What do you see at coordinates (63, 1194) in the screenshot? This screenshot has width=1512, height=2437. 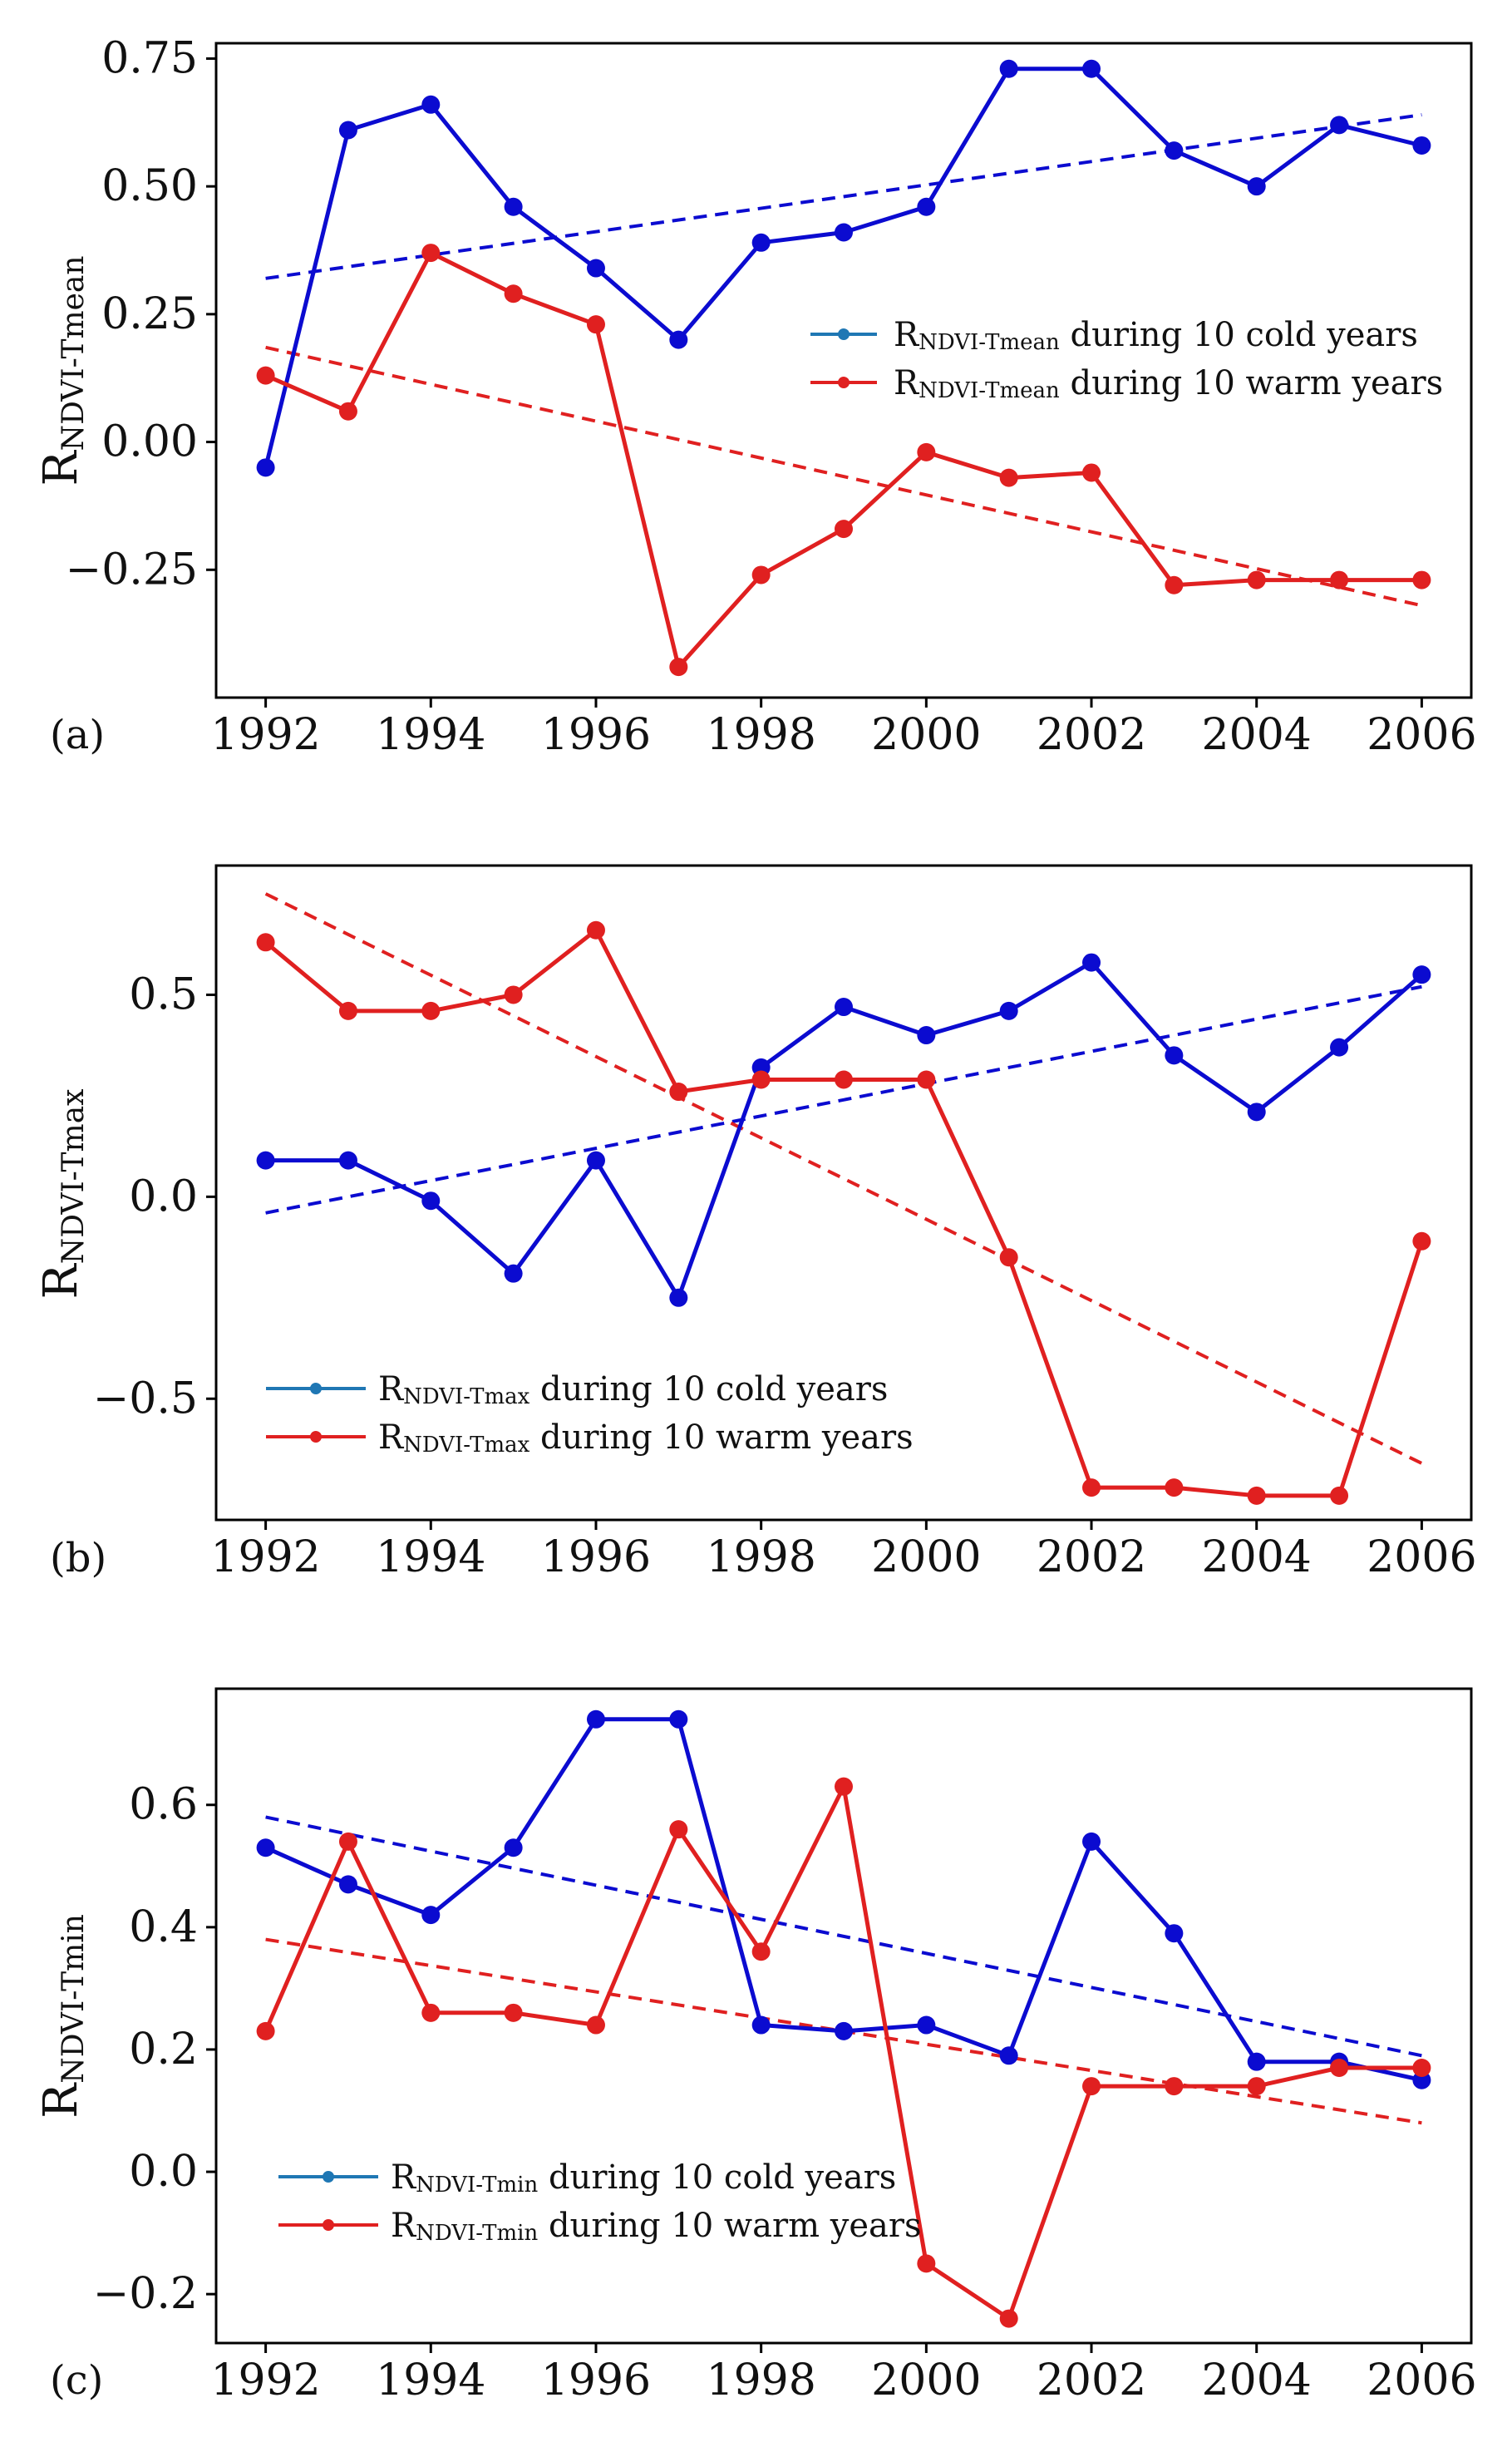 I see `y-axis-title: RNDVI-Tmax` at bounding box center [63, 1194].